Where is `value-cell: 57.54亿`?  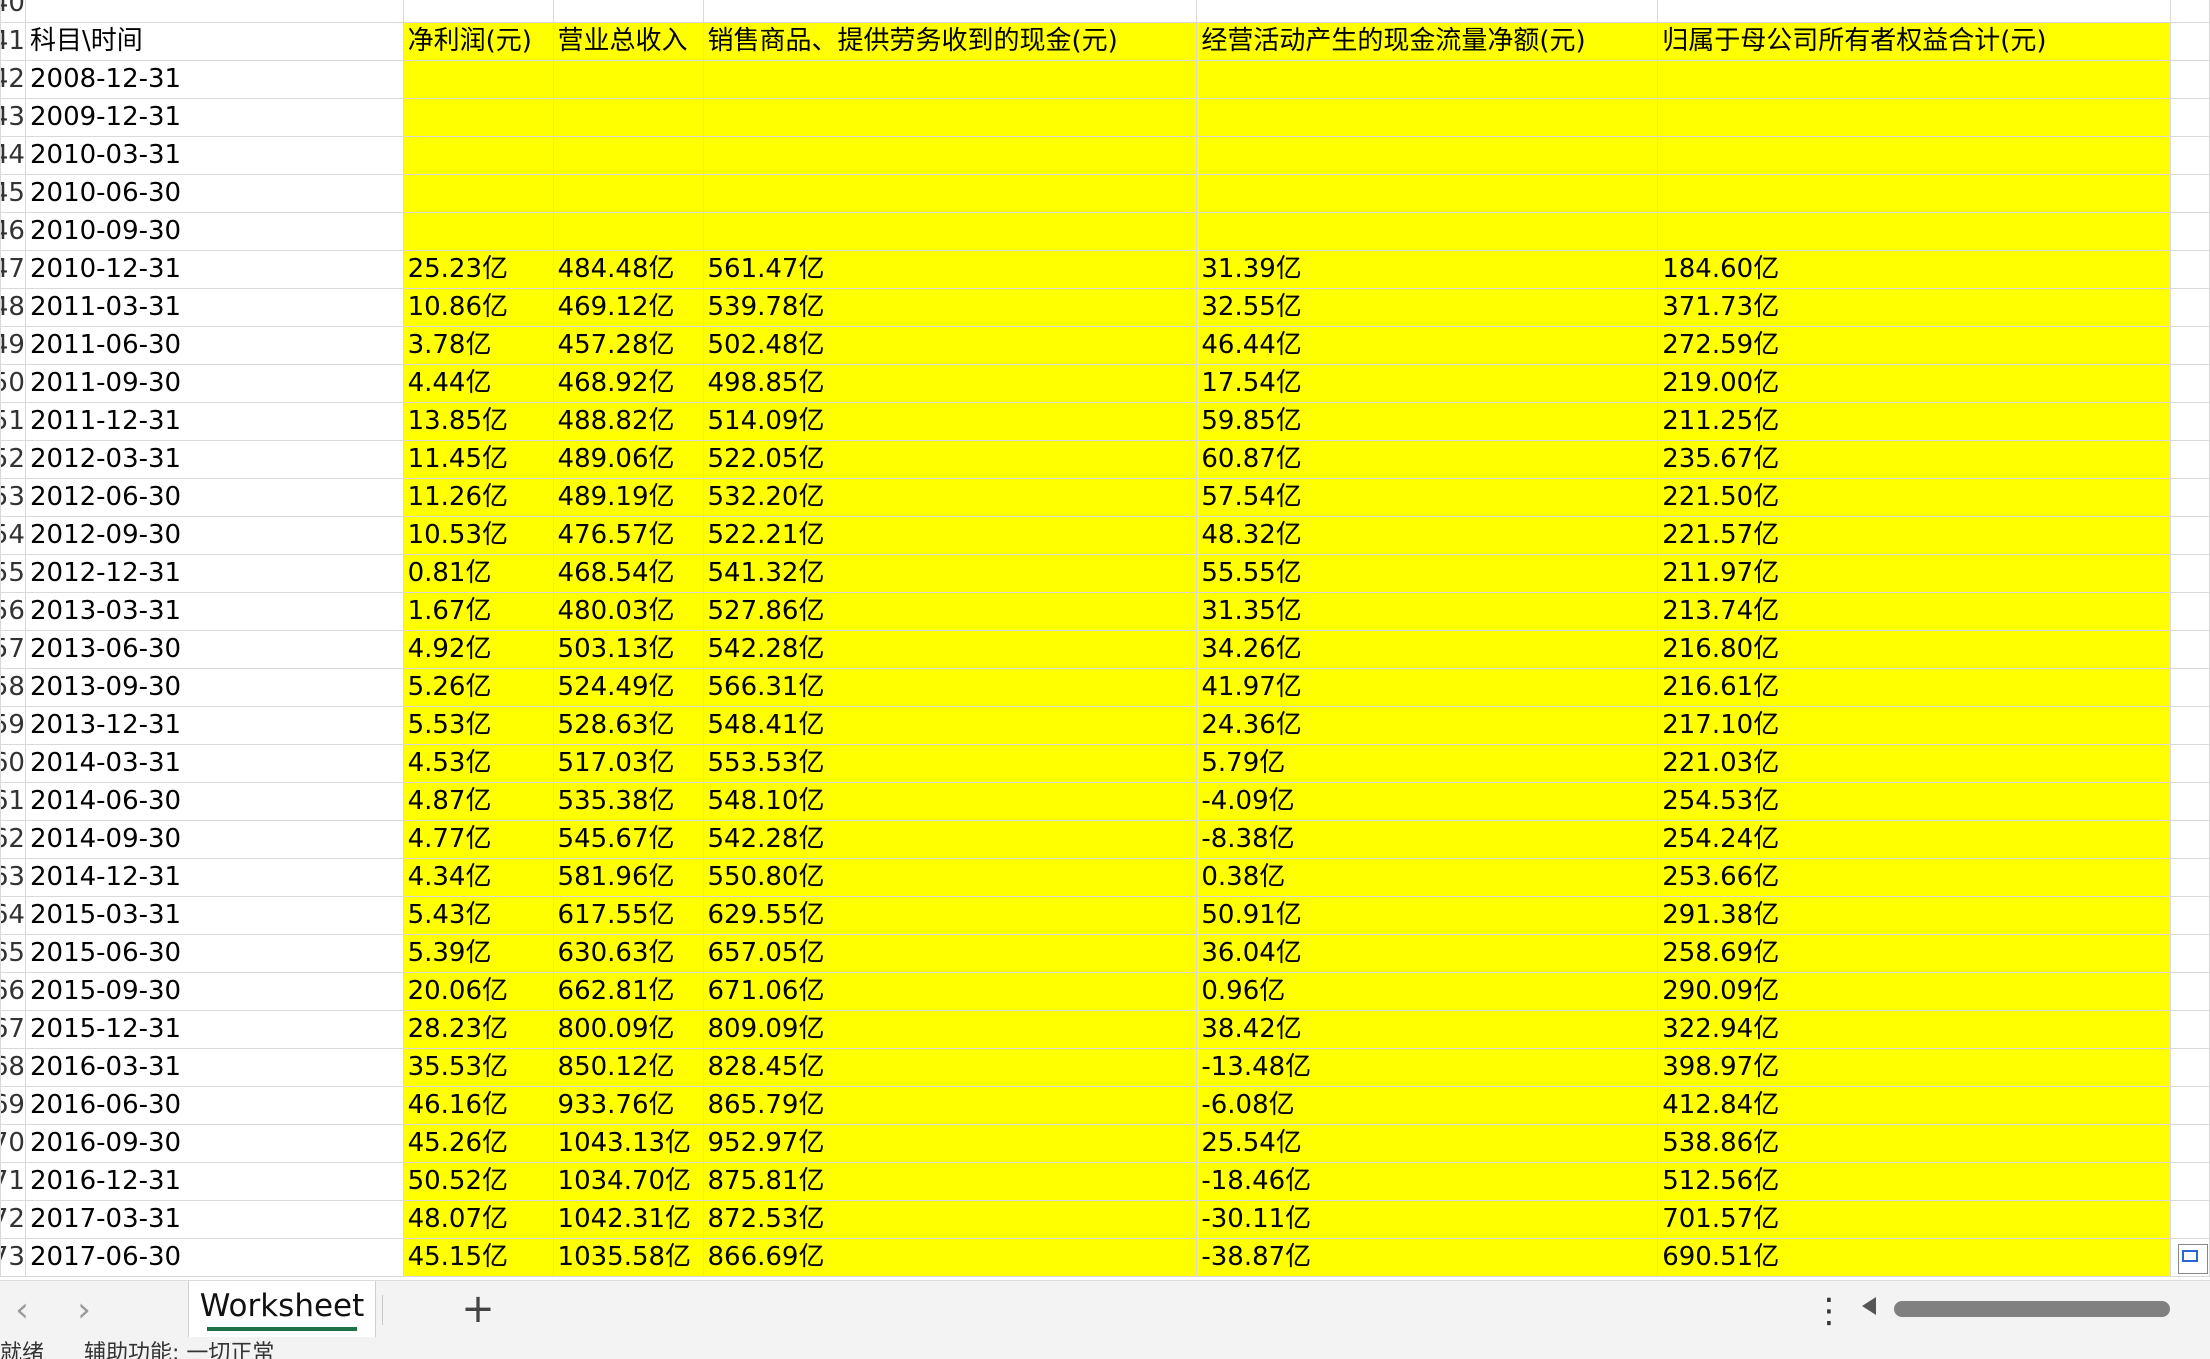
value-cell: 57.54亿 is located at coordinates (1427, 497).